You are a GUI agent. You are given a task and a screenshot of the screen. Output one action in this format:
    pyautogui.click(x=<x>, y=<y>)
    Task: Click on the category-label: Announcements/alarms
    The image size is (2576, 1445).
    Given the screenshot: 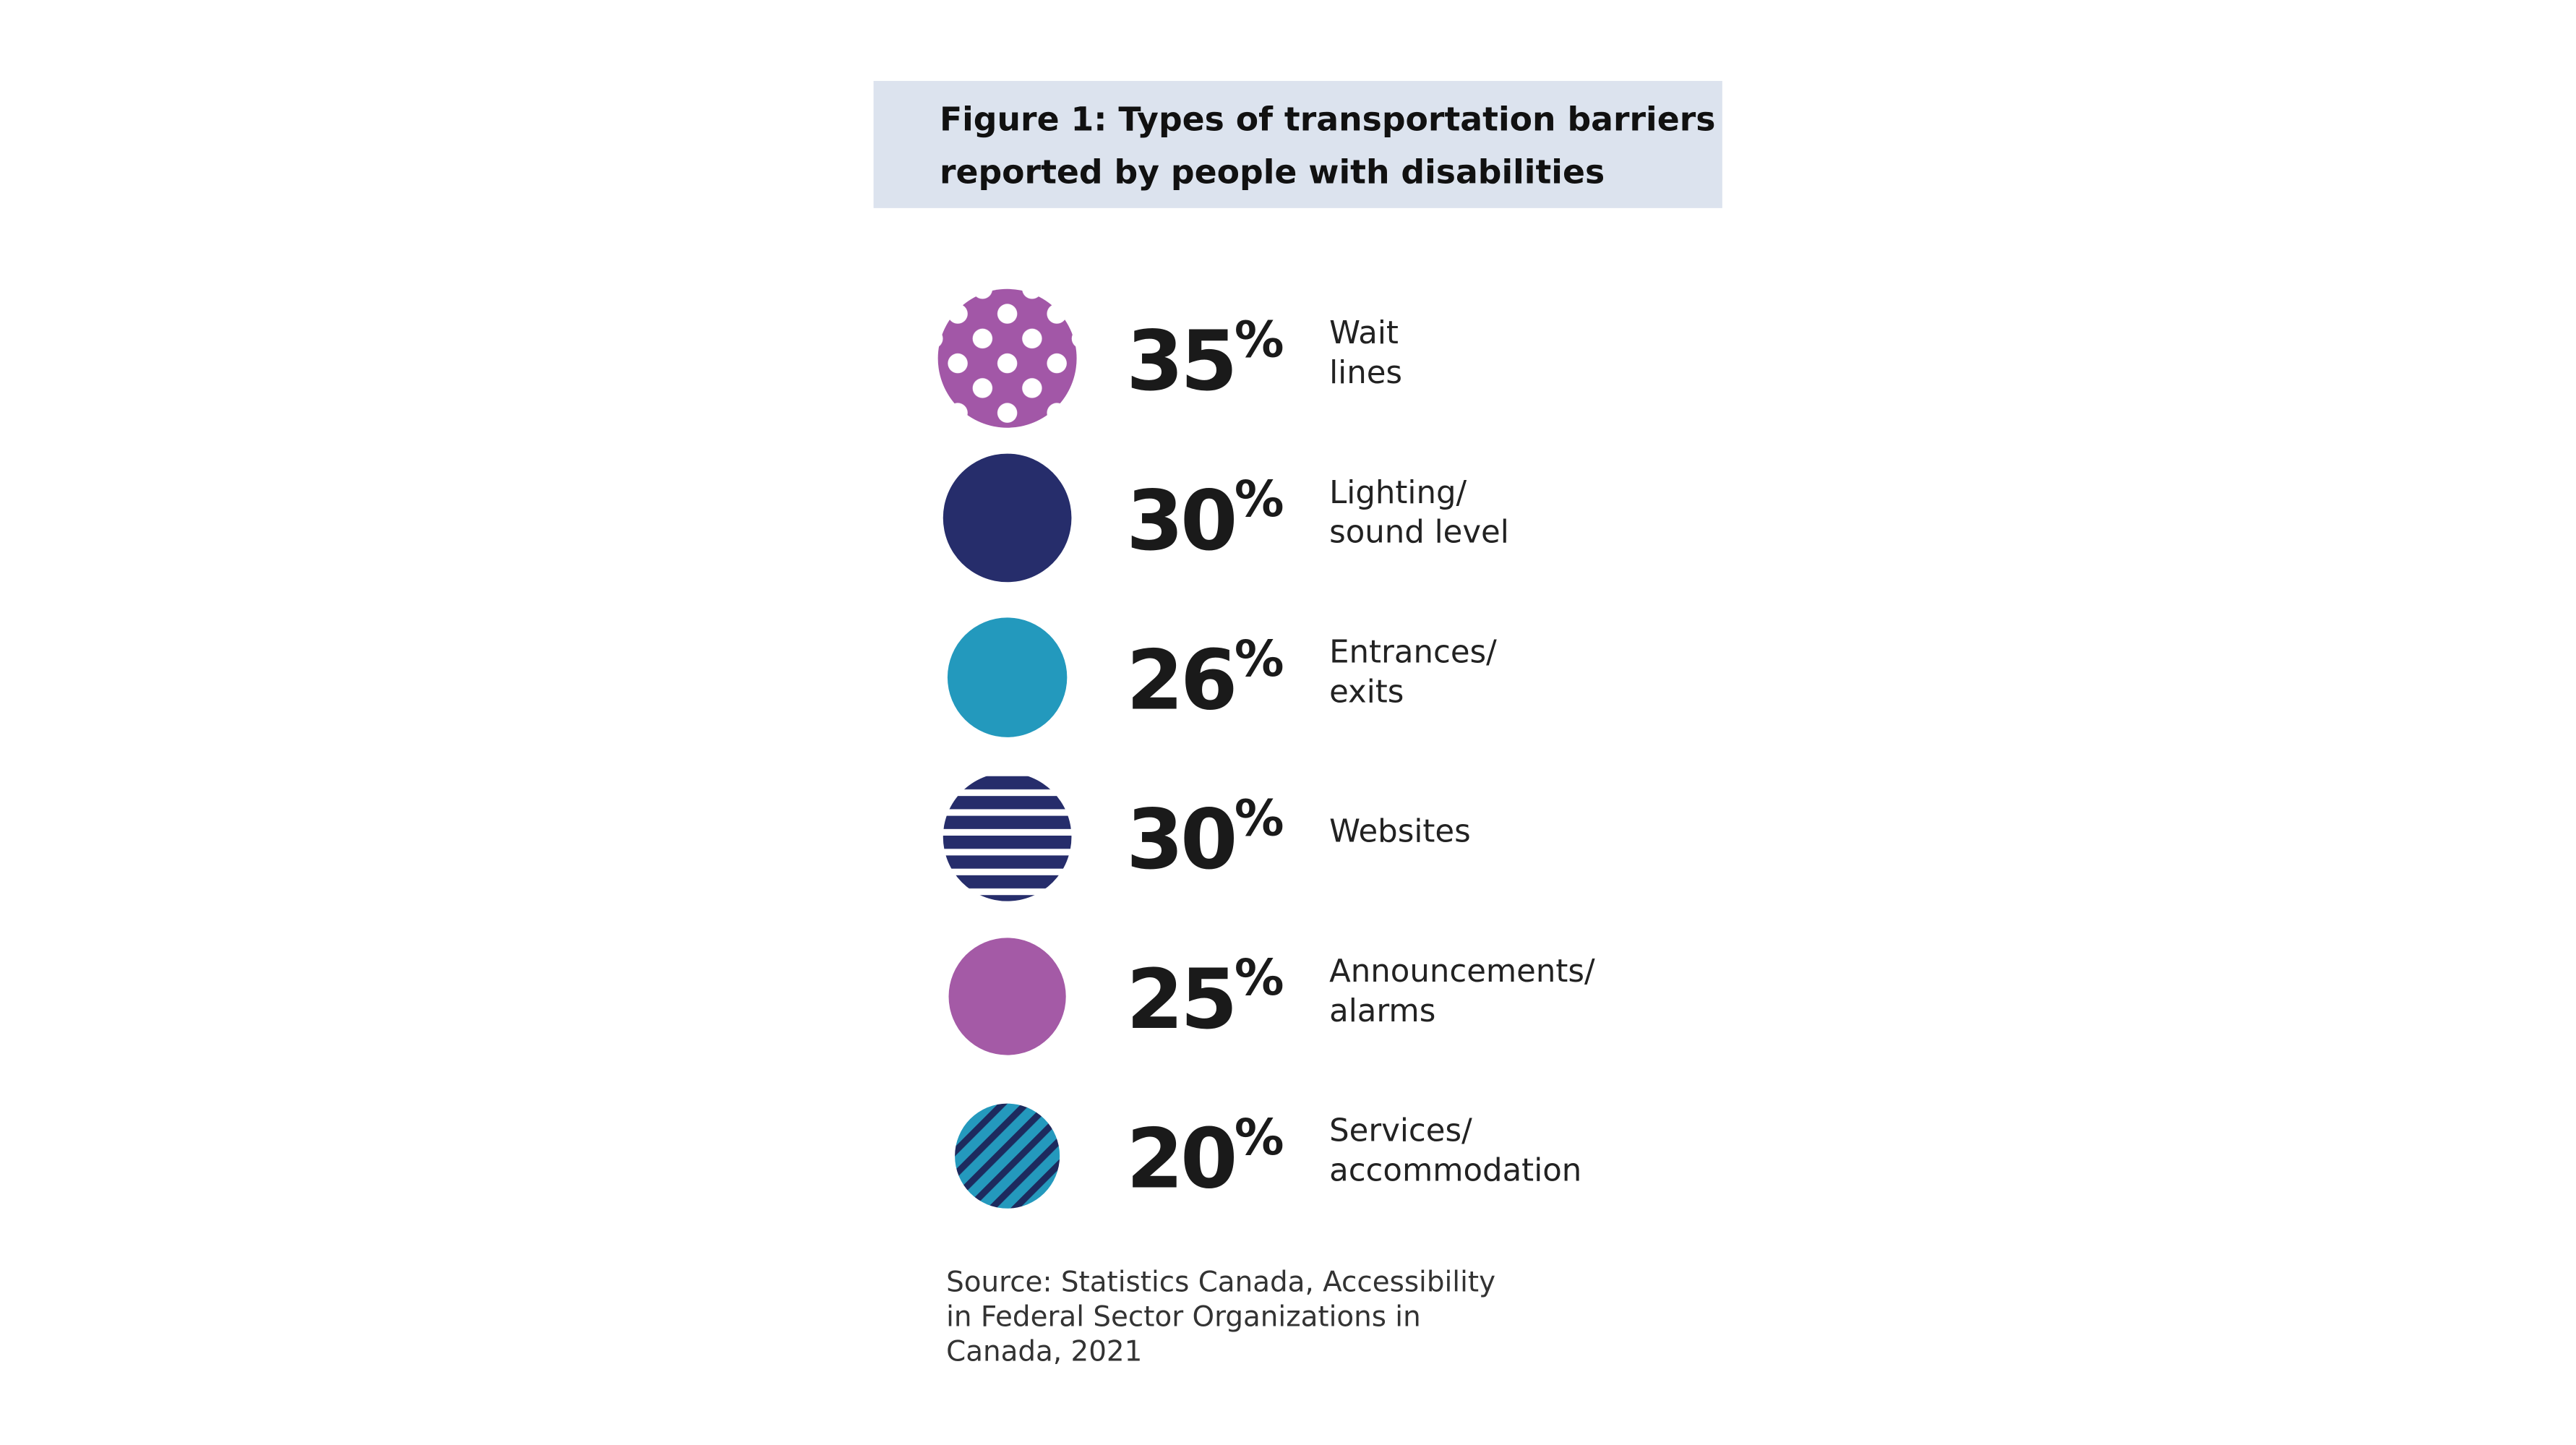 What is the action you would take?
    pyautogui.click(x=1462, y=991)
    